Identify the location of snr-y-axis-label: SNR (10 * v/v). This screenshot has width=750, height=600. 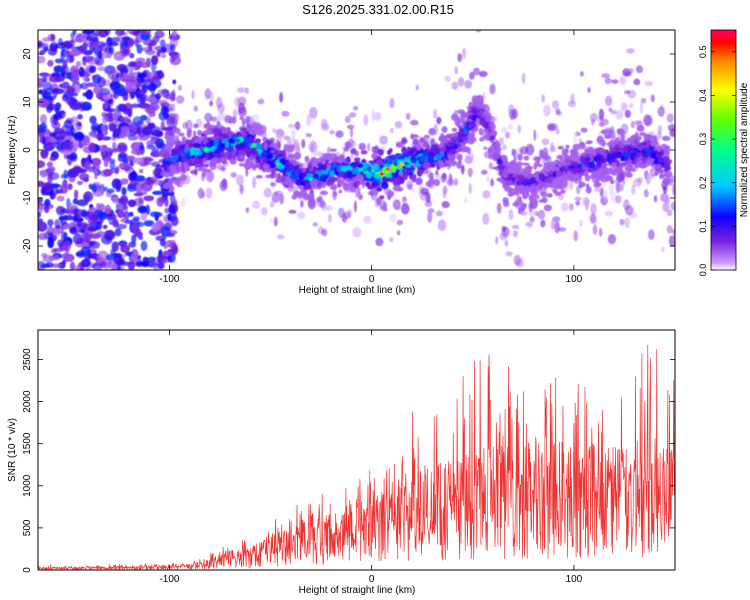
(12, 450).